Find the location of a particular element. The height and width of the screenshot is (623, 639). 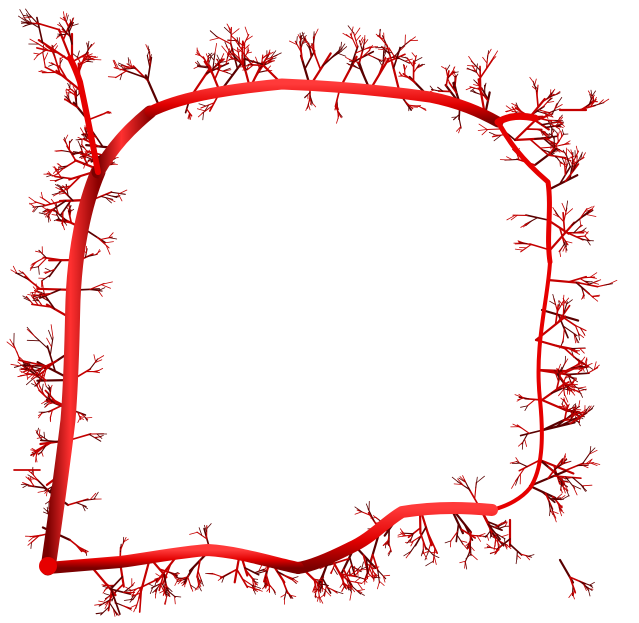

vessel-corner-node is located at coordinates (48, 566).